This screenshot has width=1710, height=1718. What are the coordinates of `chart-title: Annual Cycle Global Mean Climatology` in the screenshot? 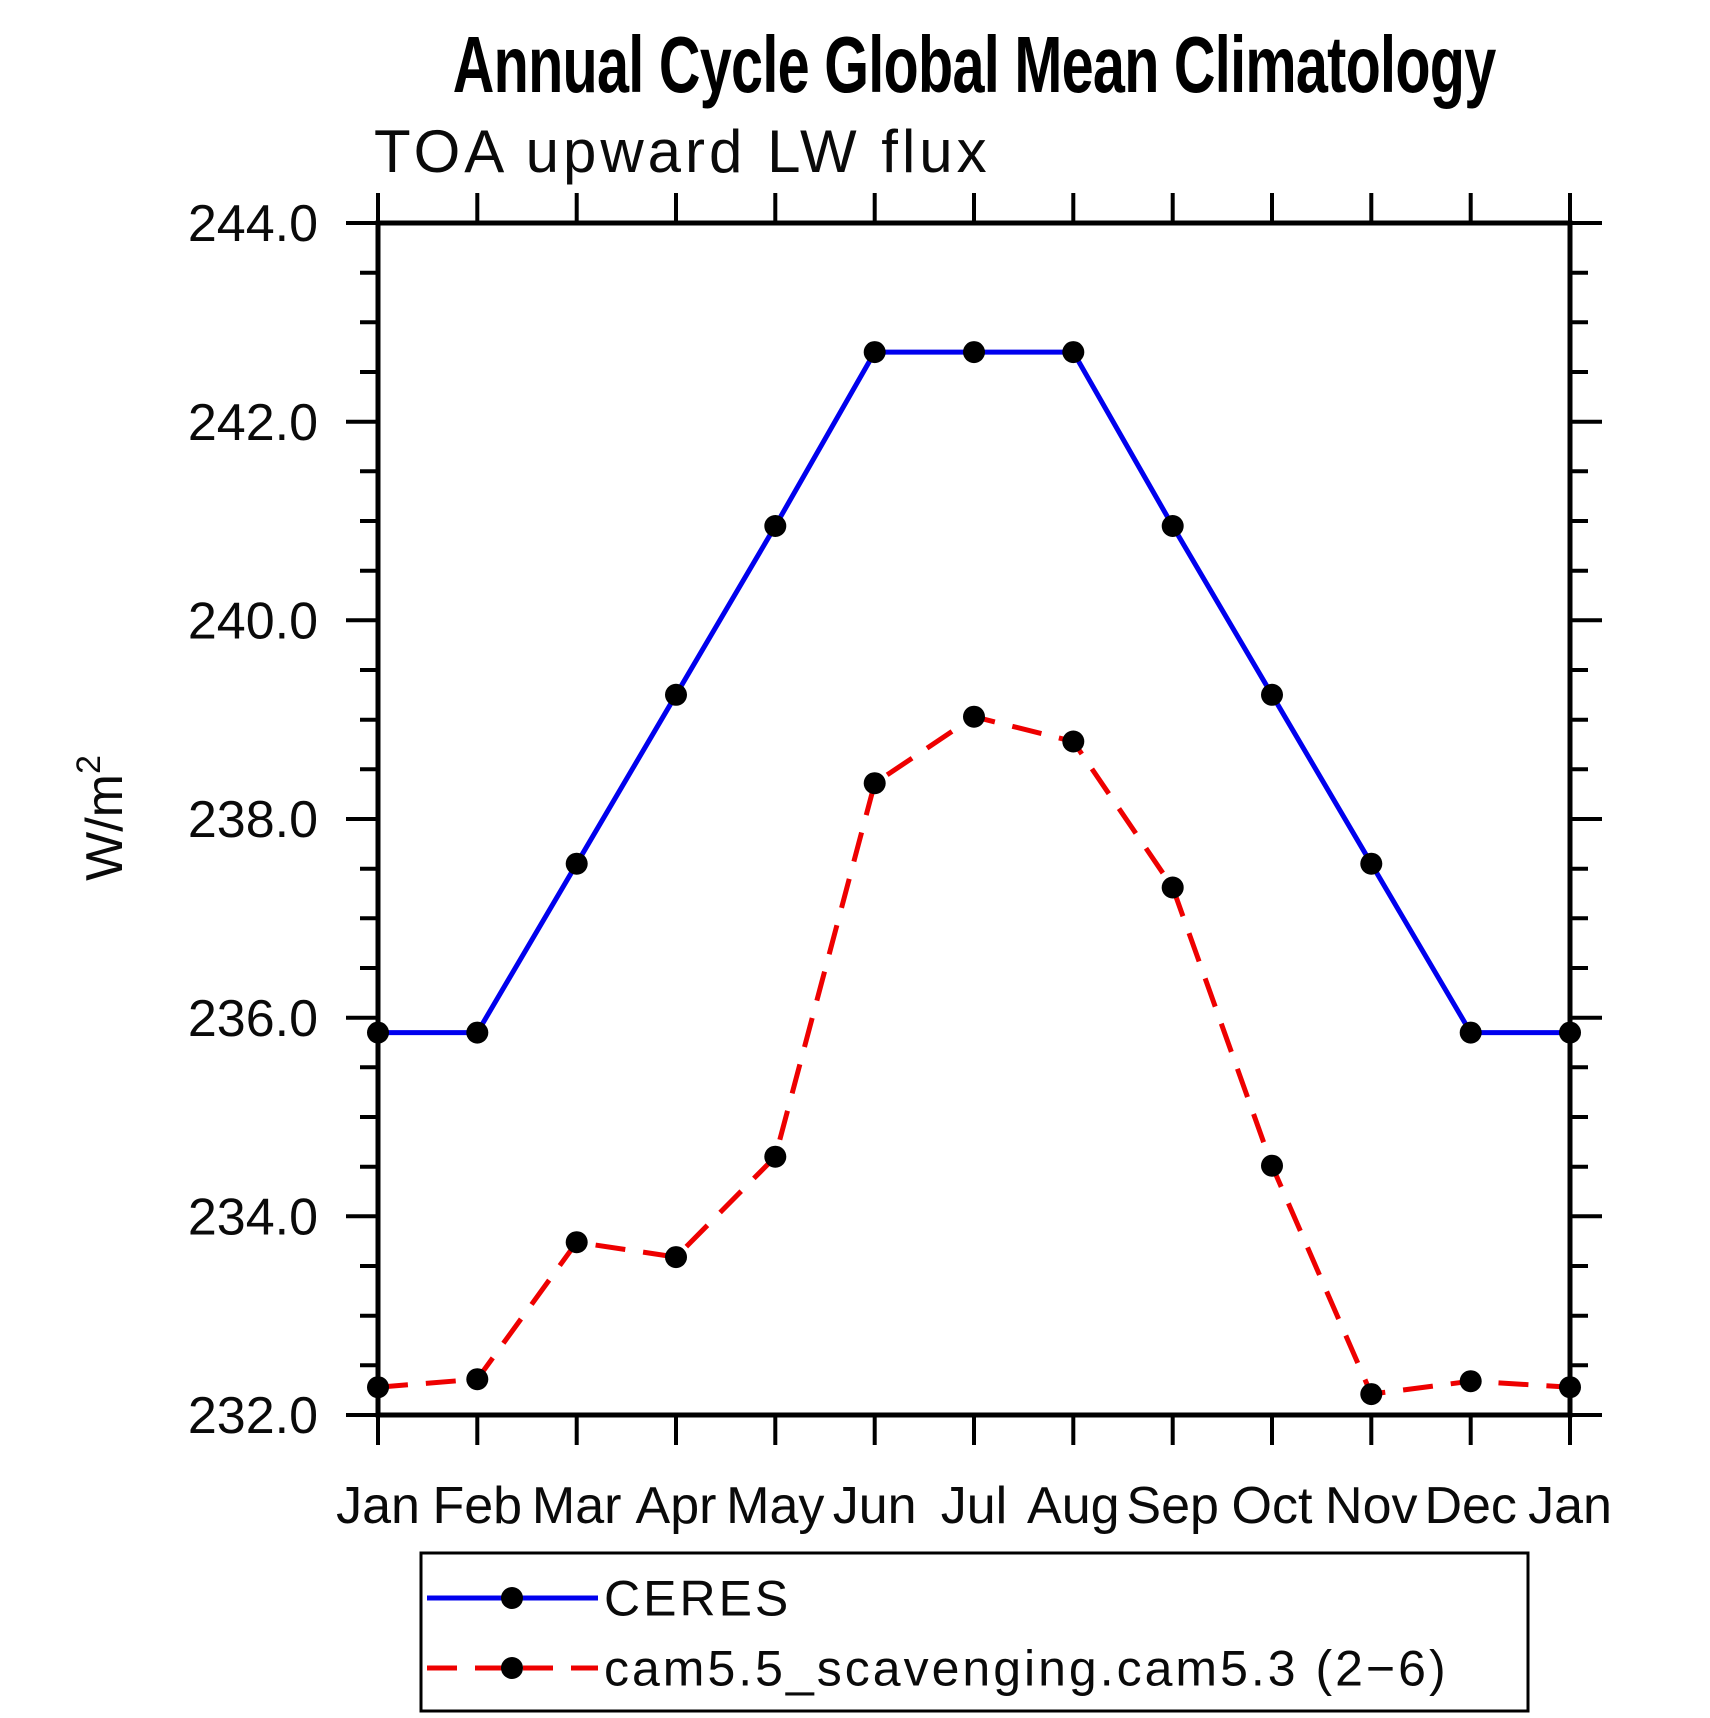 It's located at (975, 65).